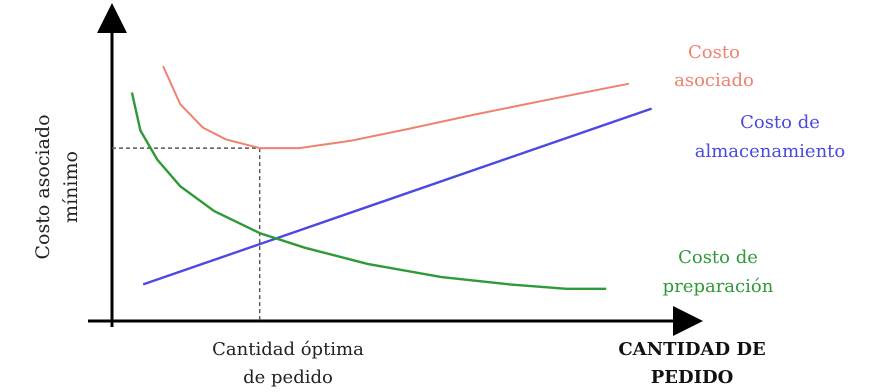 The image size is (871, 392). What do you see at coordinates (718, 257) in the screenshot?
I see `preparation-cost-label-line-1: Costo de` at bounding box center [718, 257].